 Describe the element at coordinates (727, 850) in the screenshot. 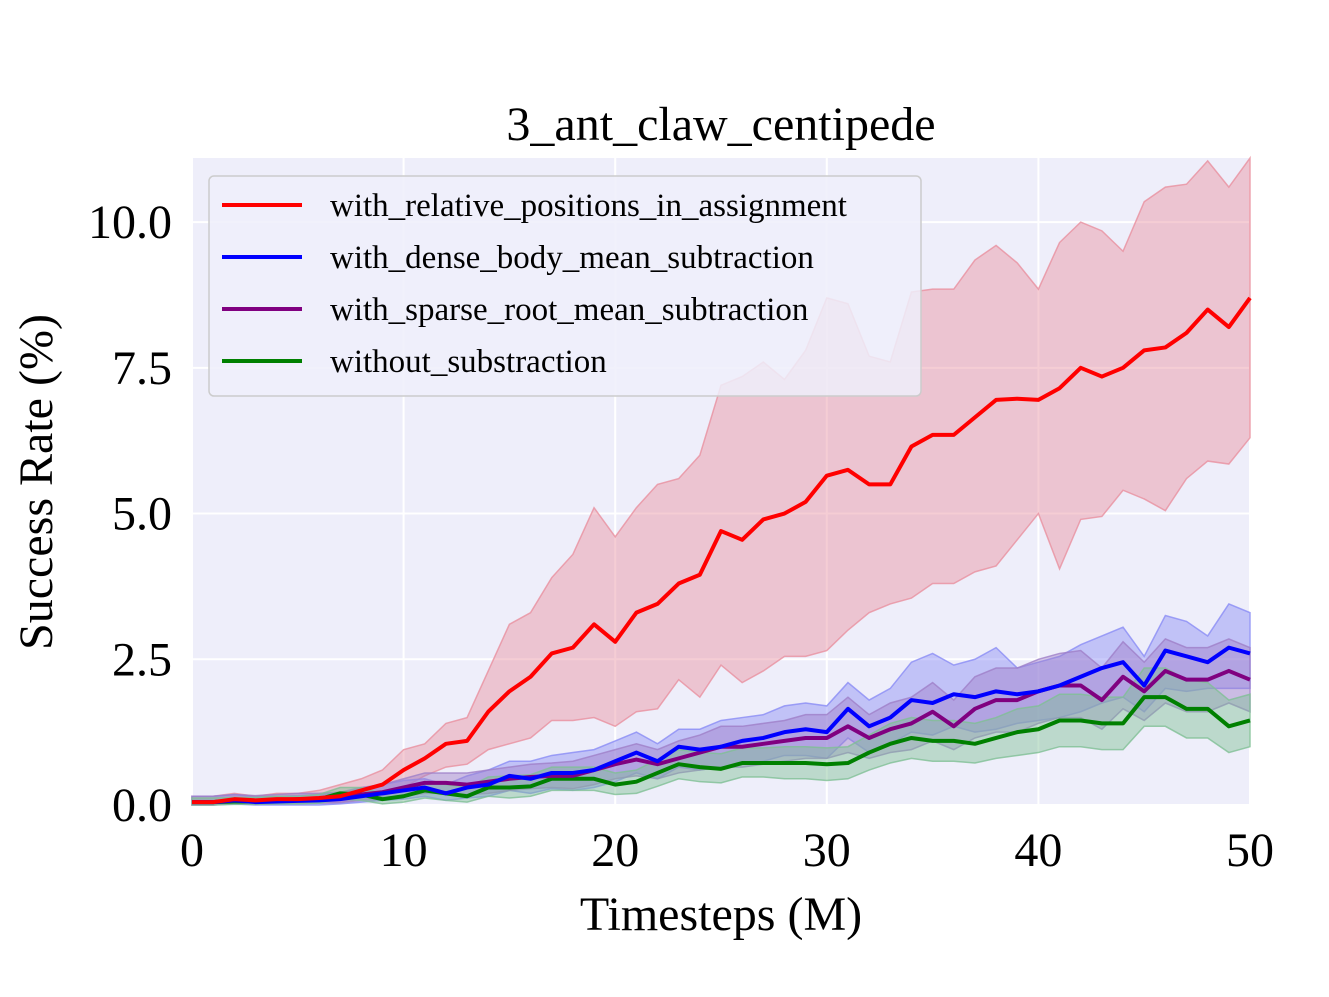

I see `x-tick-labels: 0 10 20 30 40 50` at that location.